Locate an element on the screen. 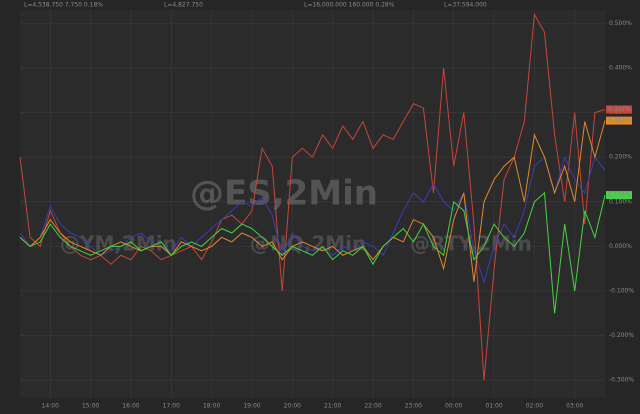  end-tag-label: 0.307% is located at coordinates (619, 109).